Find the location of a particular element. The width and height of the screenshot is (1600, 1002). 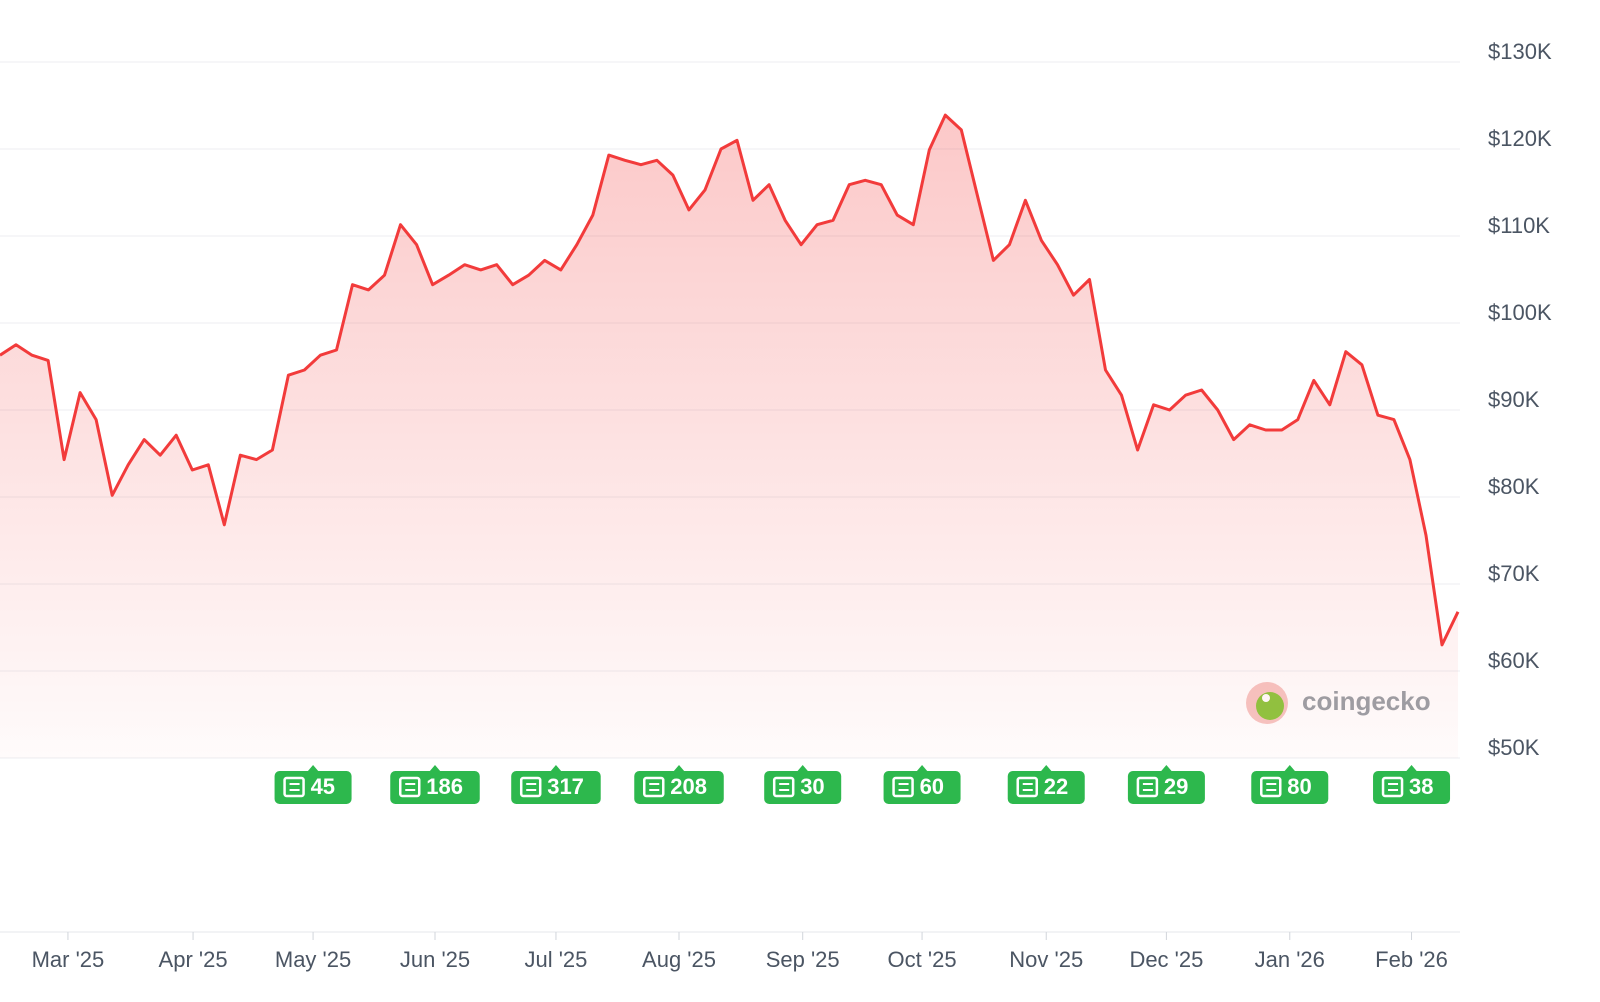

y-tick-label: $90K is located at coordinates (1514, 399).